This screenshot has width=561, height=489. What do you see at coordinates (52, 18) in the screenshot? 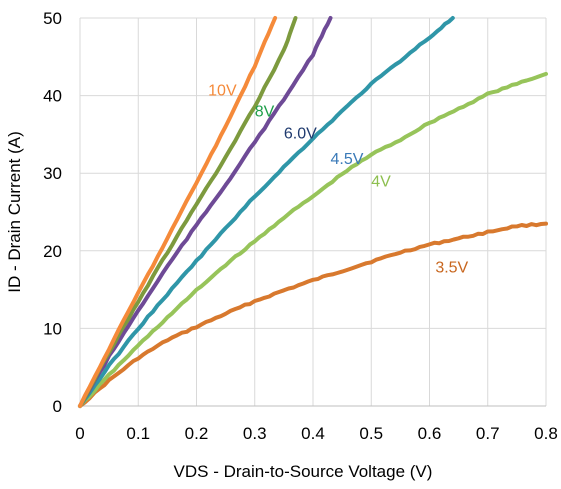
I see `y-tick-label: 50` at bounding box center [52, 18].